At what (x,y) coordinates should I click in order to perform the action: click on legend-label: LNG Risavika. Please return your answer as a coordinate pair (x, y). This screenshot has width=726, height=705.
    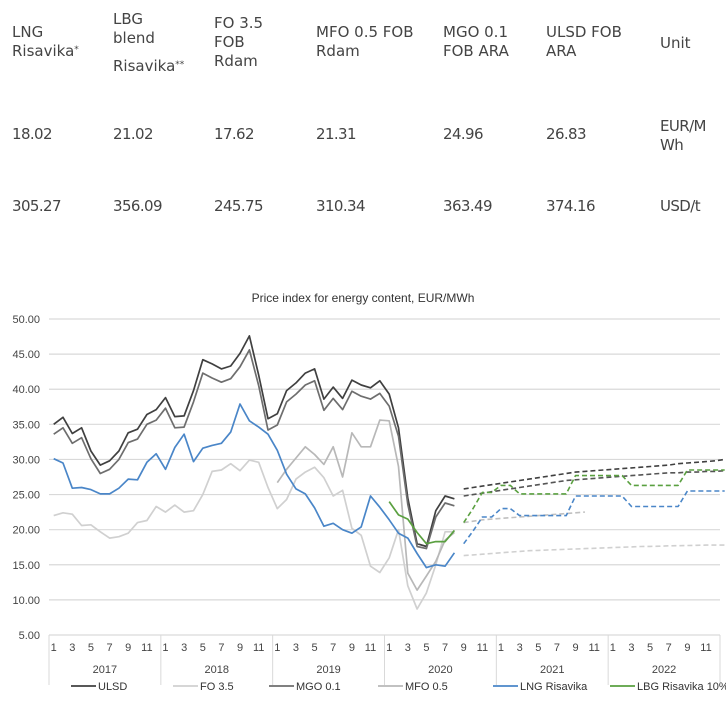
    Looking at the image, I should click on (554, 687).